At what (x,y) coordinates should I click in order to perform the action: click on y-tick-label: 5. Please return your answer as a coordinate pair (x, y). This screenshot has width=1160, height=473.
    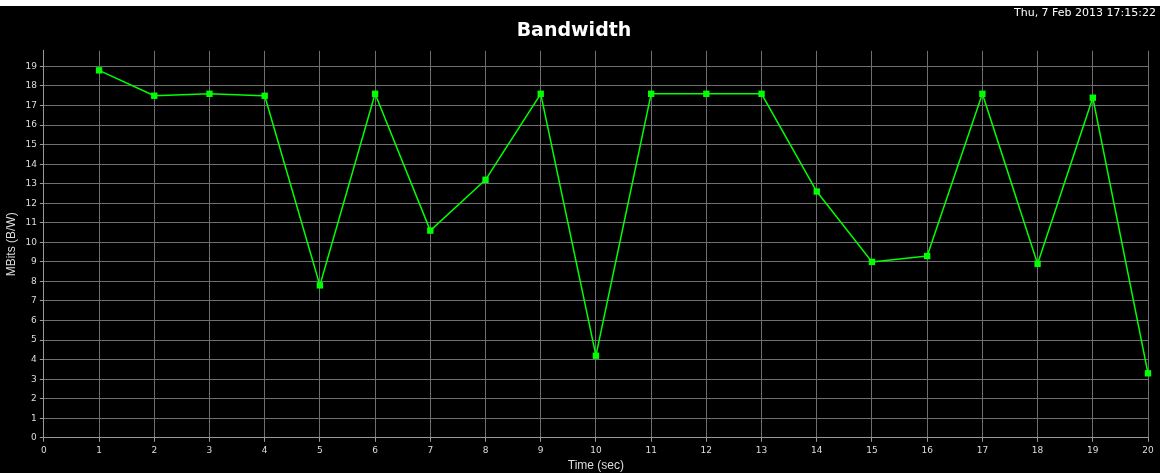
    Looking at the image, I should click on (34, 339).